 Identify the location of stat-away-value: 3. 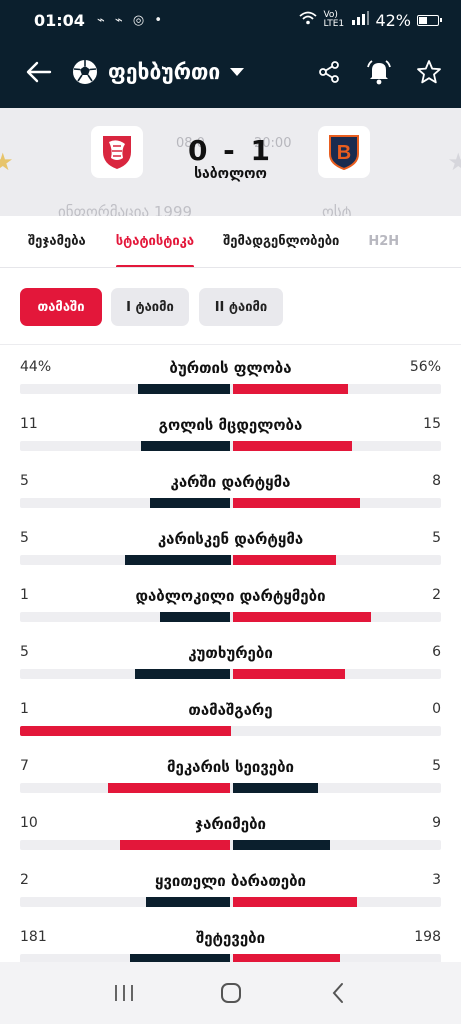
(436, 880).